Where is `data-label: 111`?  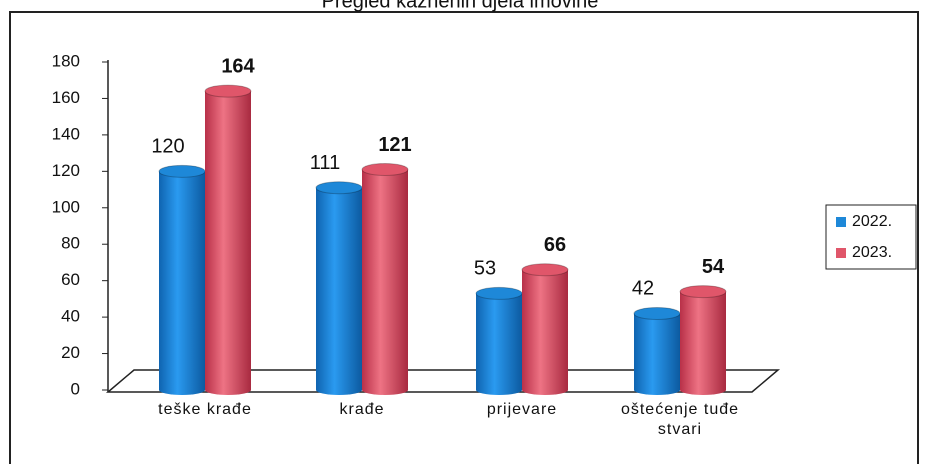 data-label: 111 is located at coordinates (325, 163).